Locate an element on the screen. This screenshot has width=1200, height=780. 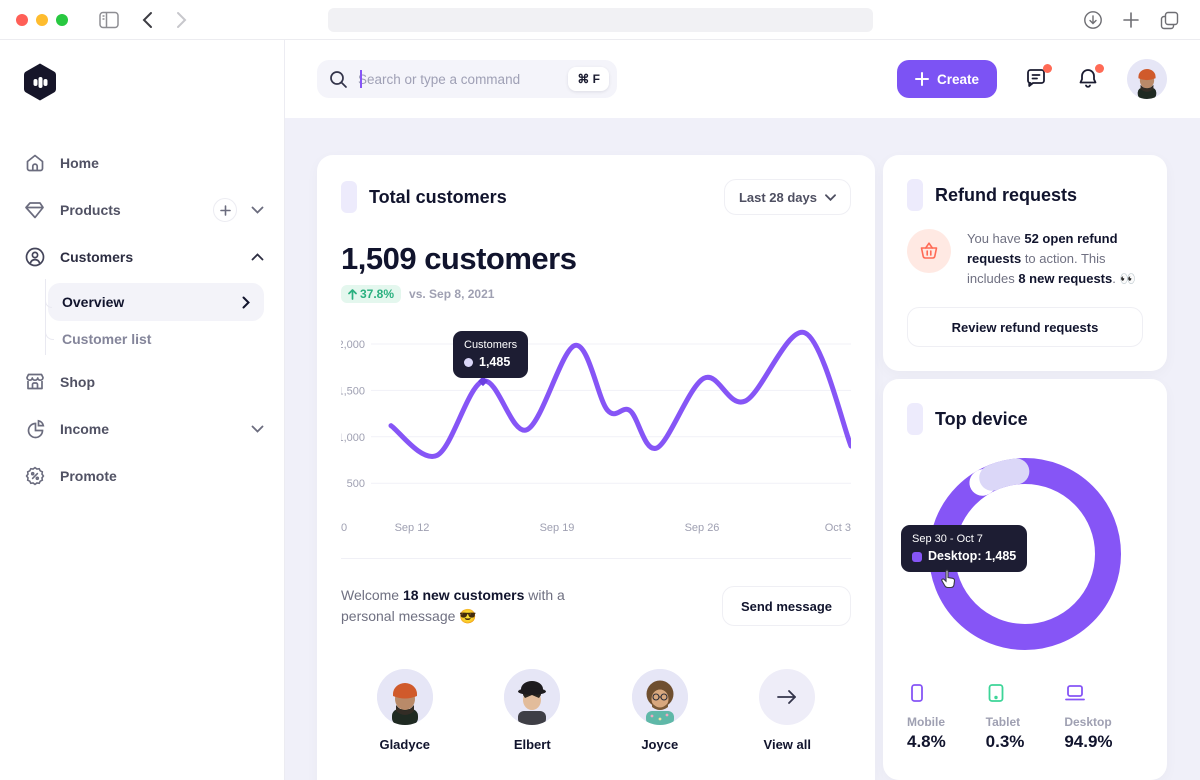
text-cursor is located at coordinates (361, 79).